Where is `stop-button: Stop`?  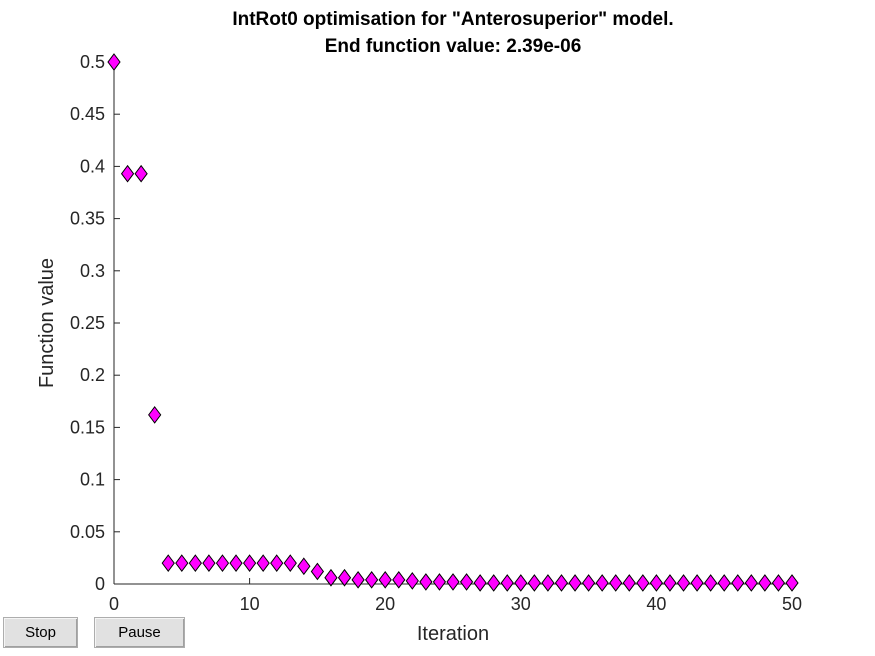
stop-button: Stop is located at coordinates (40, 632).